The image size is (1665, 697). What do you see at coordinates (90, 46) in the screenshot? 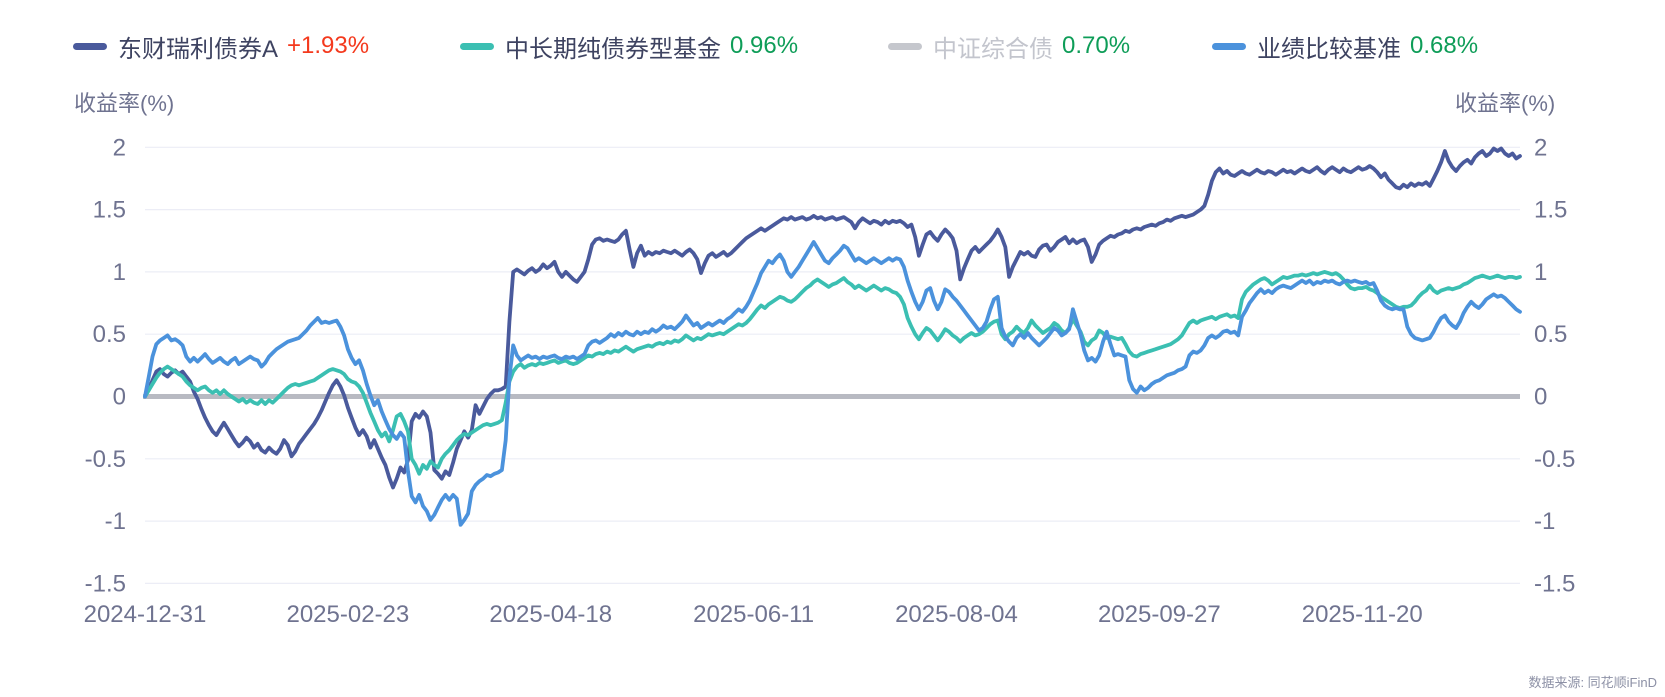
I see `fund-a-color-swatch` at bounding box center [90, 46].